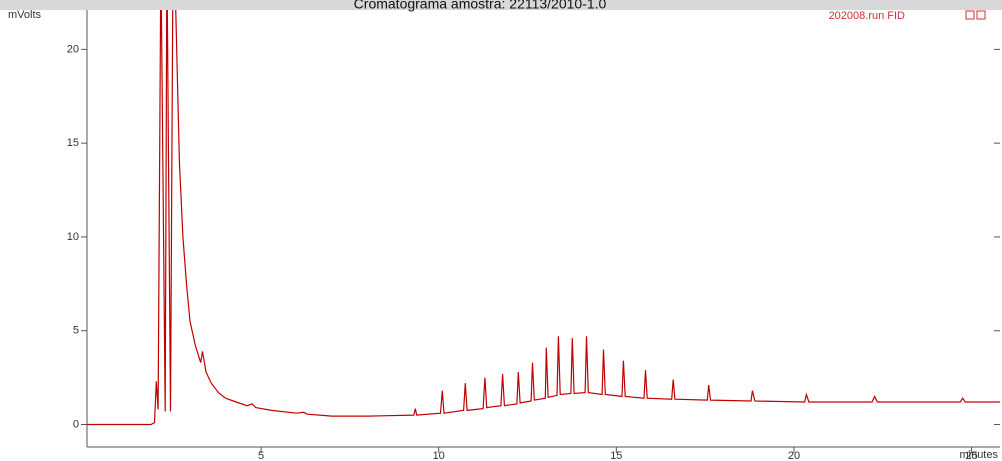 The image size is (1002, 461). Describe the element at coordinates (25, 15) in the screenshot. I see `y-axis-label: mVolts` at that location.